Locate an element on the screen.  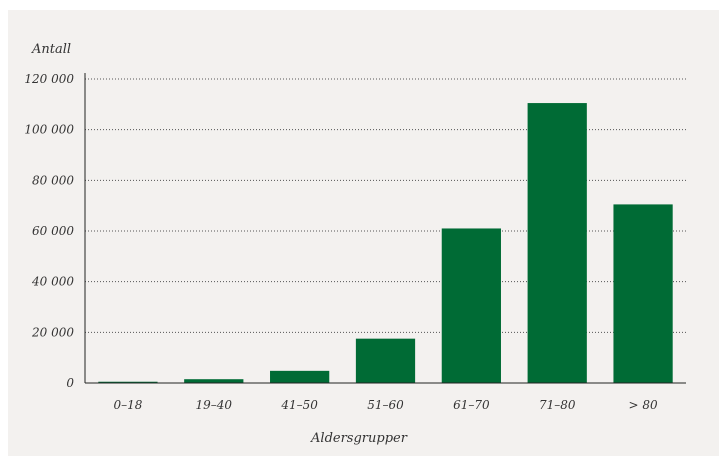
x-tick-label: > 80 is located at coordinates (644, 405).